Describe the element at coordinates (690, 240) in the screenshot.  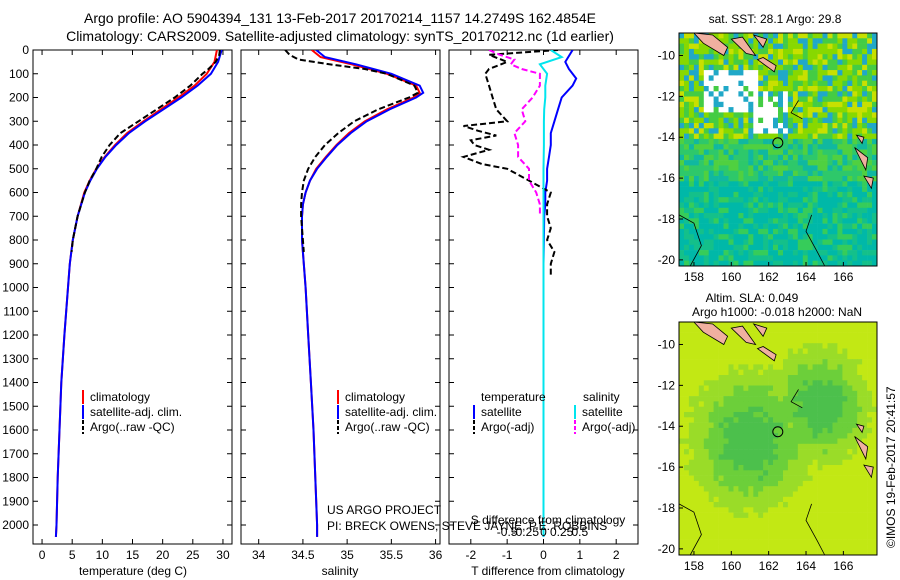
I see `depth-contour` at that location.